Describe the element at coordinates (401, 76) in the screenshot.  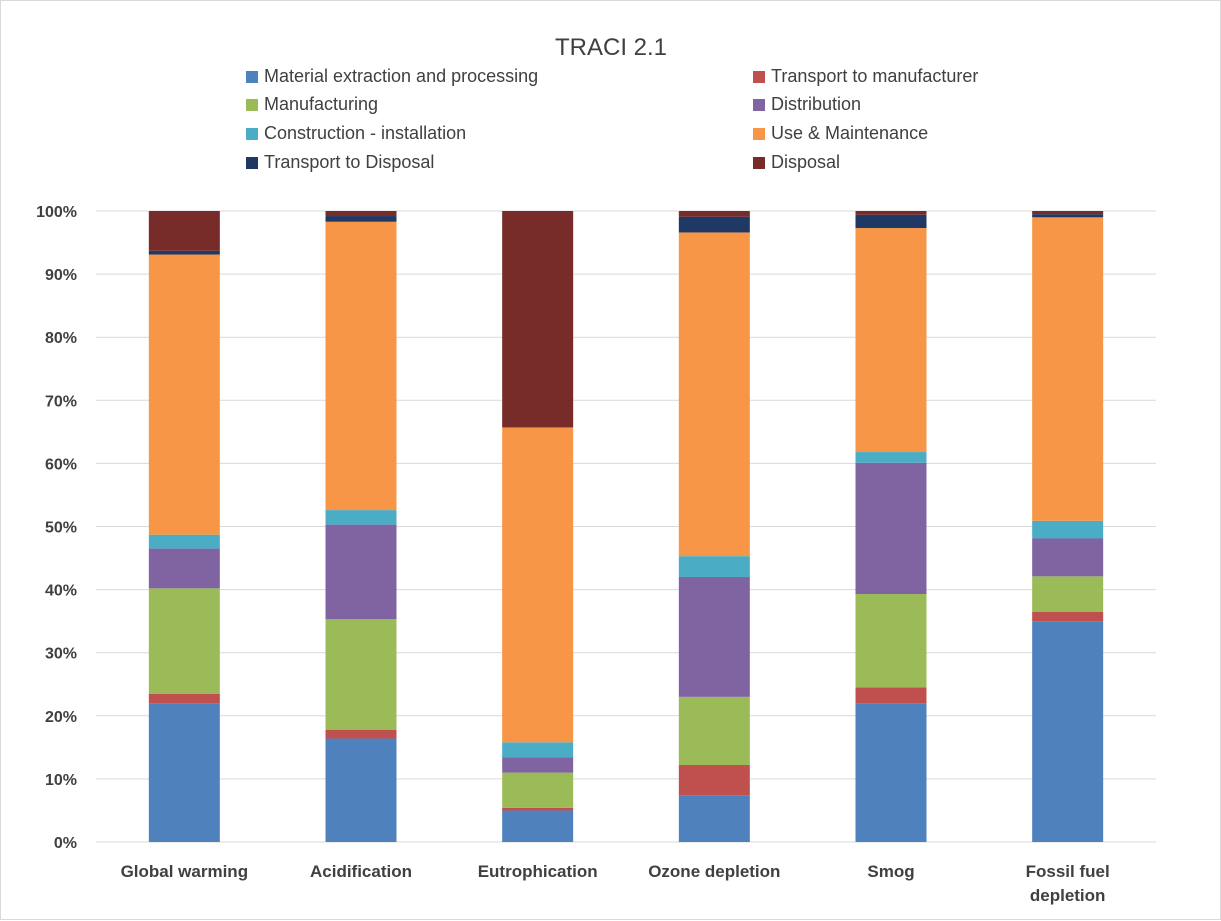
I see `legend-label: Material extraction and processing` at that location.